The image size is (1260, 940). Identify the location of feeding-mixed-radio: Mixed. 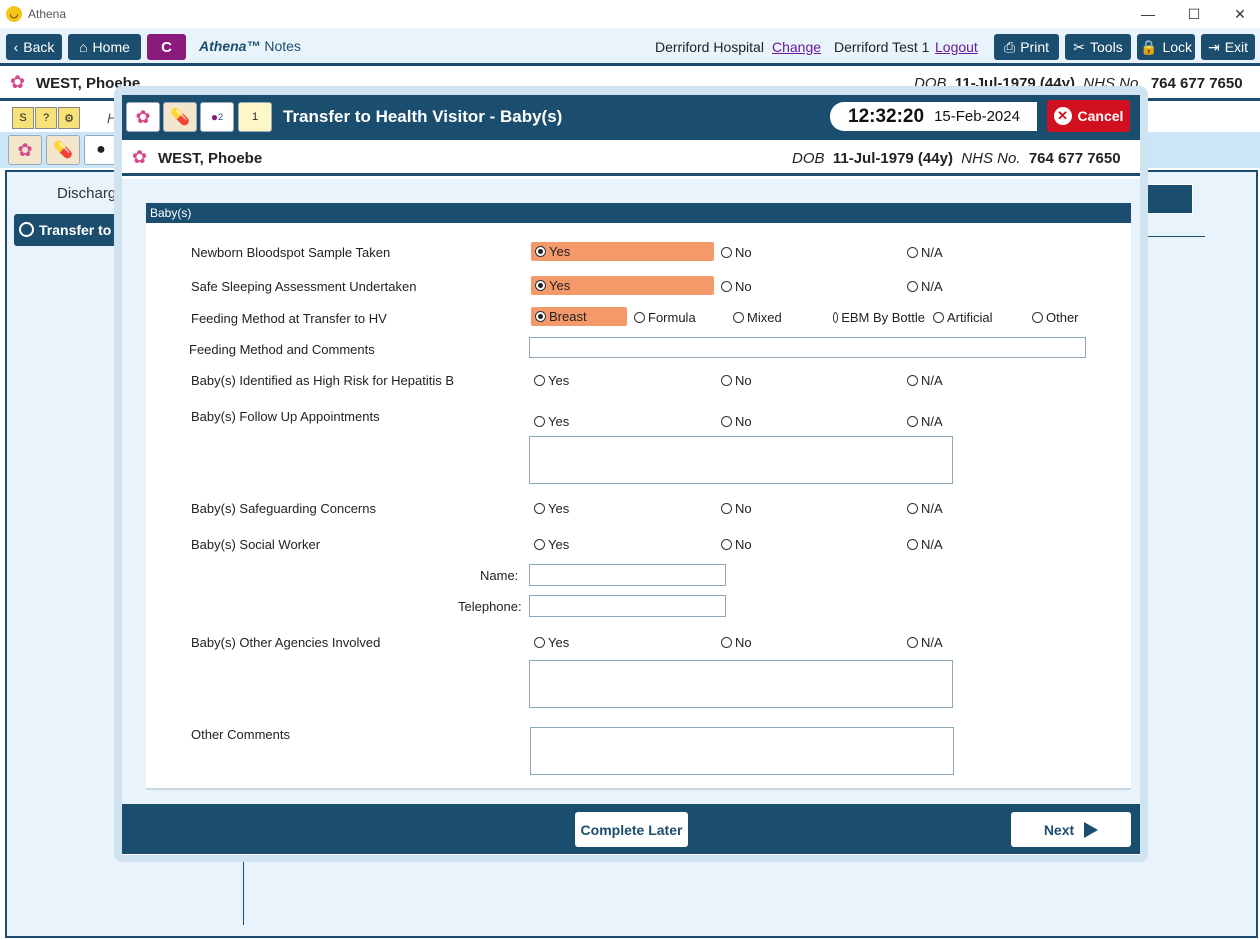
(757, 317).